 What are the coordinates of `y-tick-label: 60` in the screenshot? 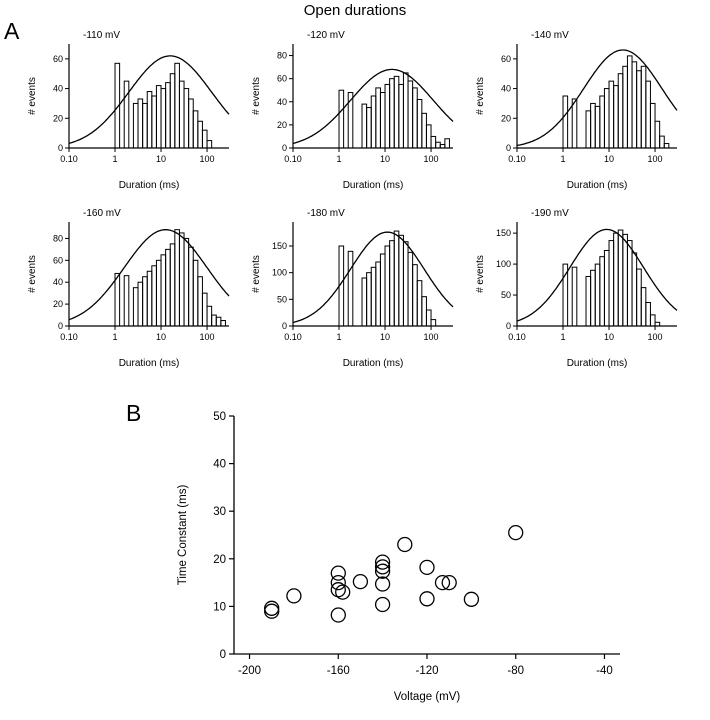 It's located at (58, 59).